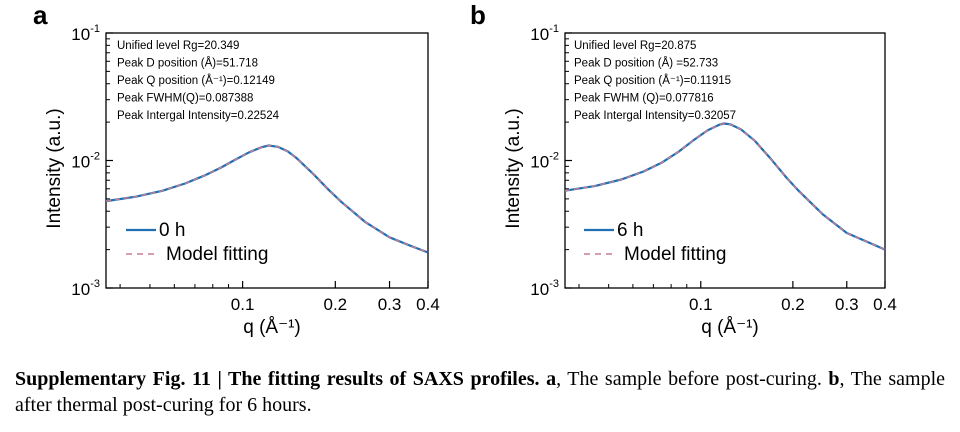  Describe the element at coordinates (689, 379) in the screenshot. I see `caption-part-a-text: , The sample before post-curing.` at that location.